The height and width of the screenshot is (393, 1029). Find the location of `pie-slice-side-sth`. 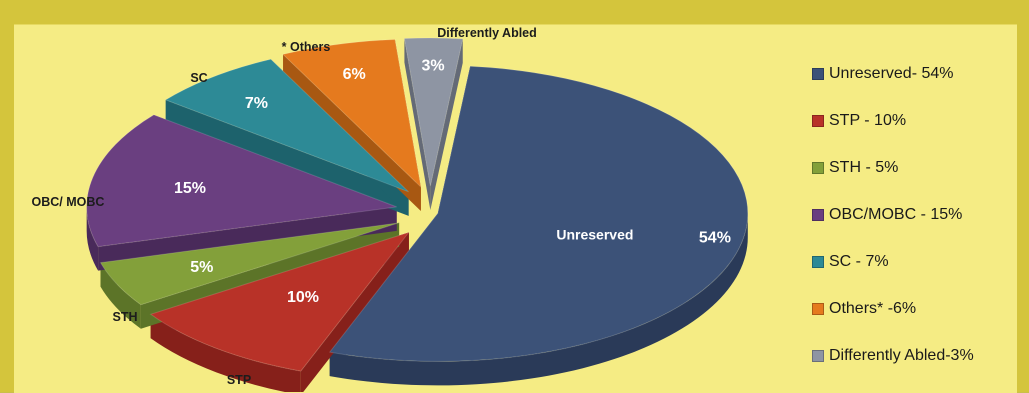

pie-slice-side-sth is located at coordinates (120, 295).